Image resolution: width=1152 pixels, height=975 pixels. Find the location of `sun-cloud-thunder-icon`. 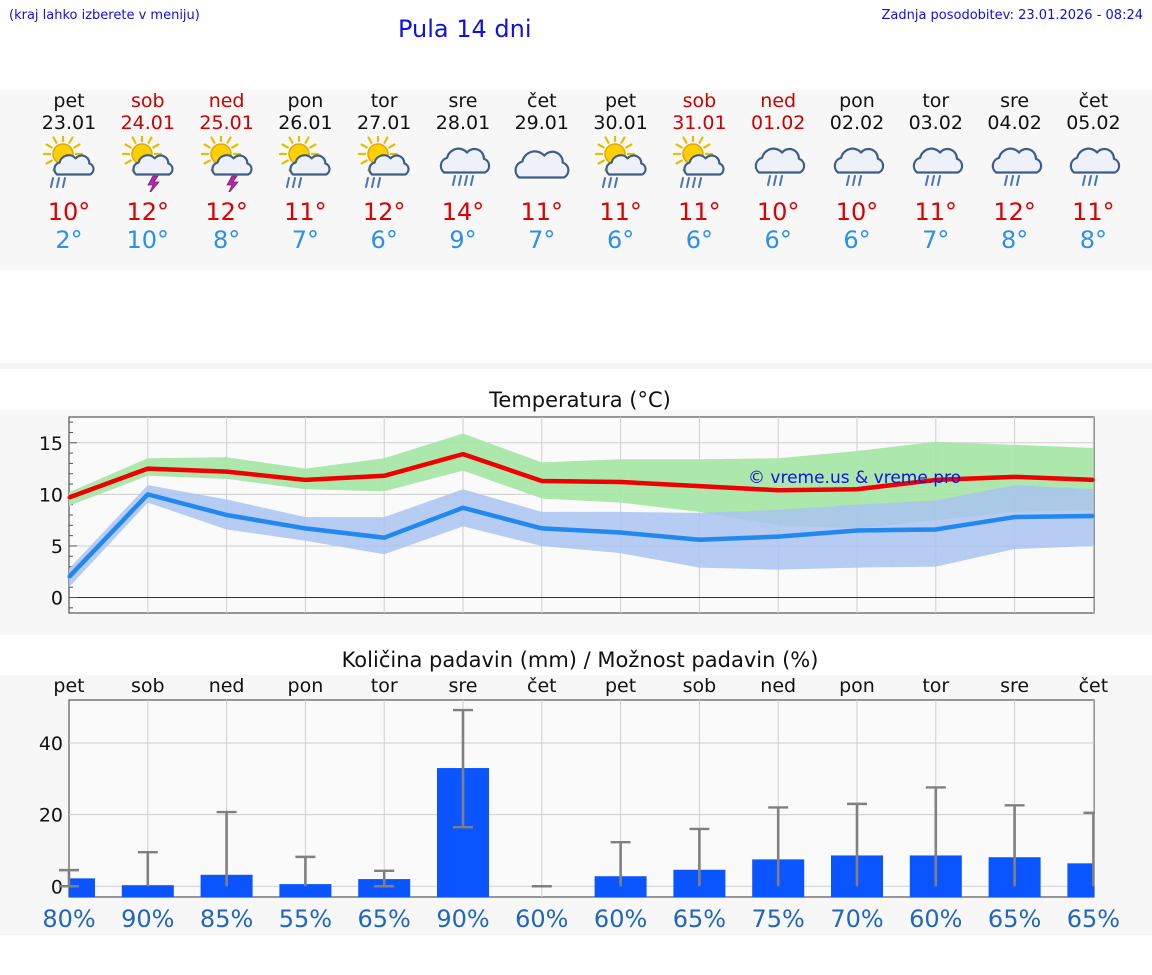

sun-cloud-thunder-icon is located at coordinates (226, 164).